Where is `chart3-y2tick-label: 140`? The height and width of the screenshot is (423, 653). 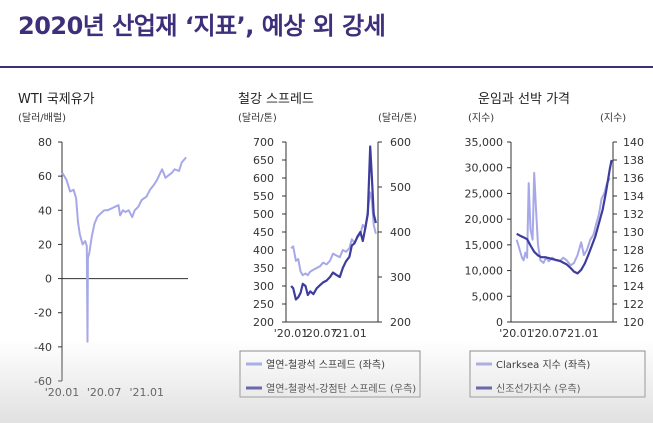 chart3-y2tick-label: 140 is located at coordinates (633, 142).